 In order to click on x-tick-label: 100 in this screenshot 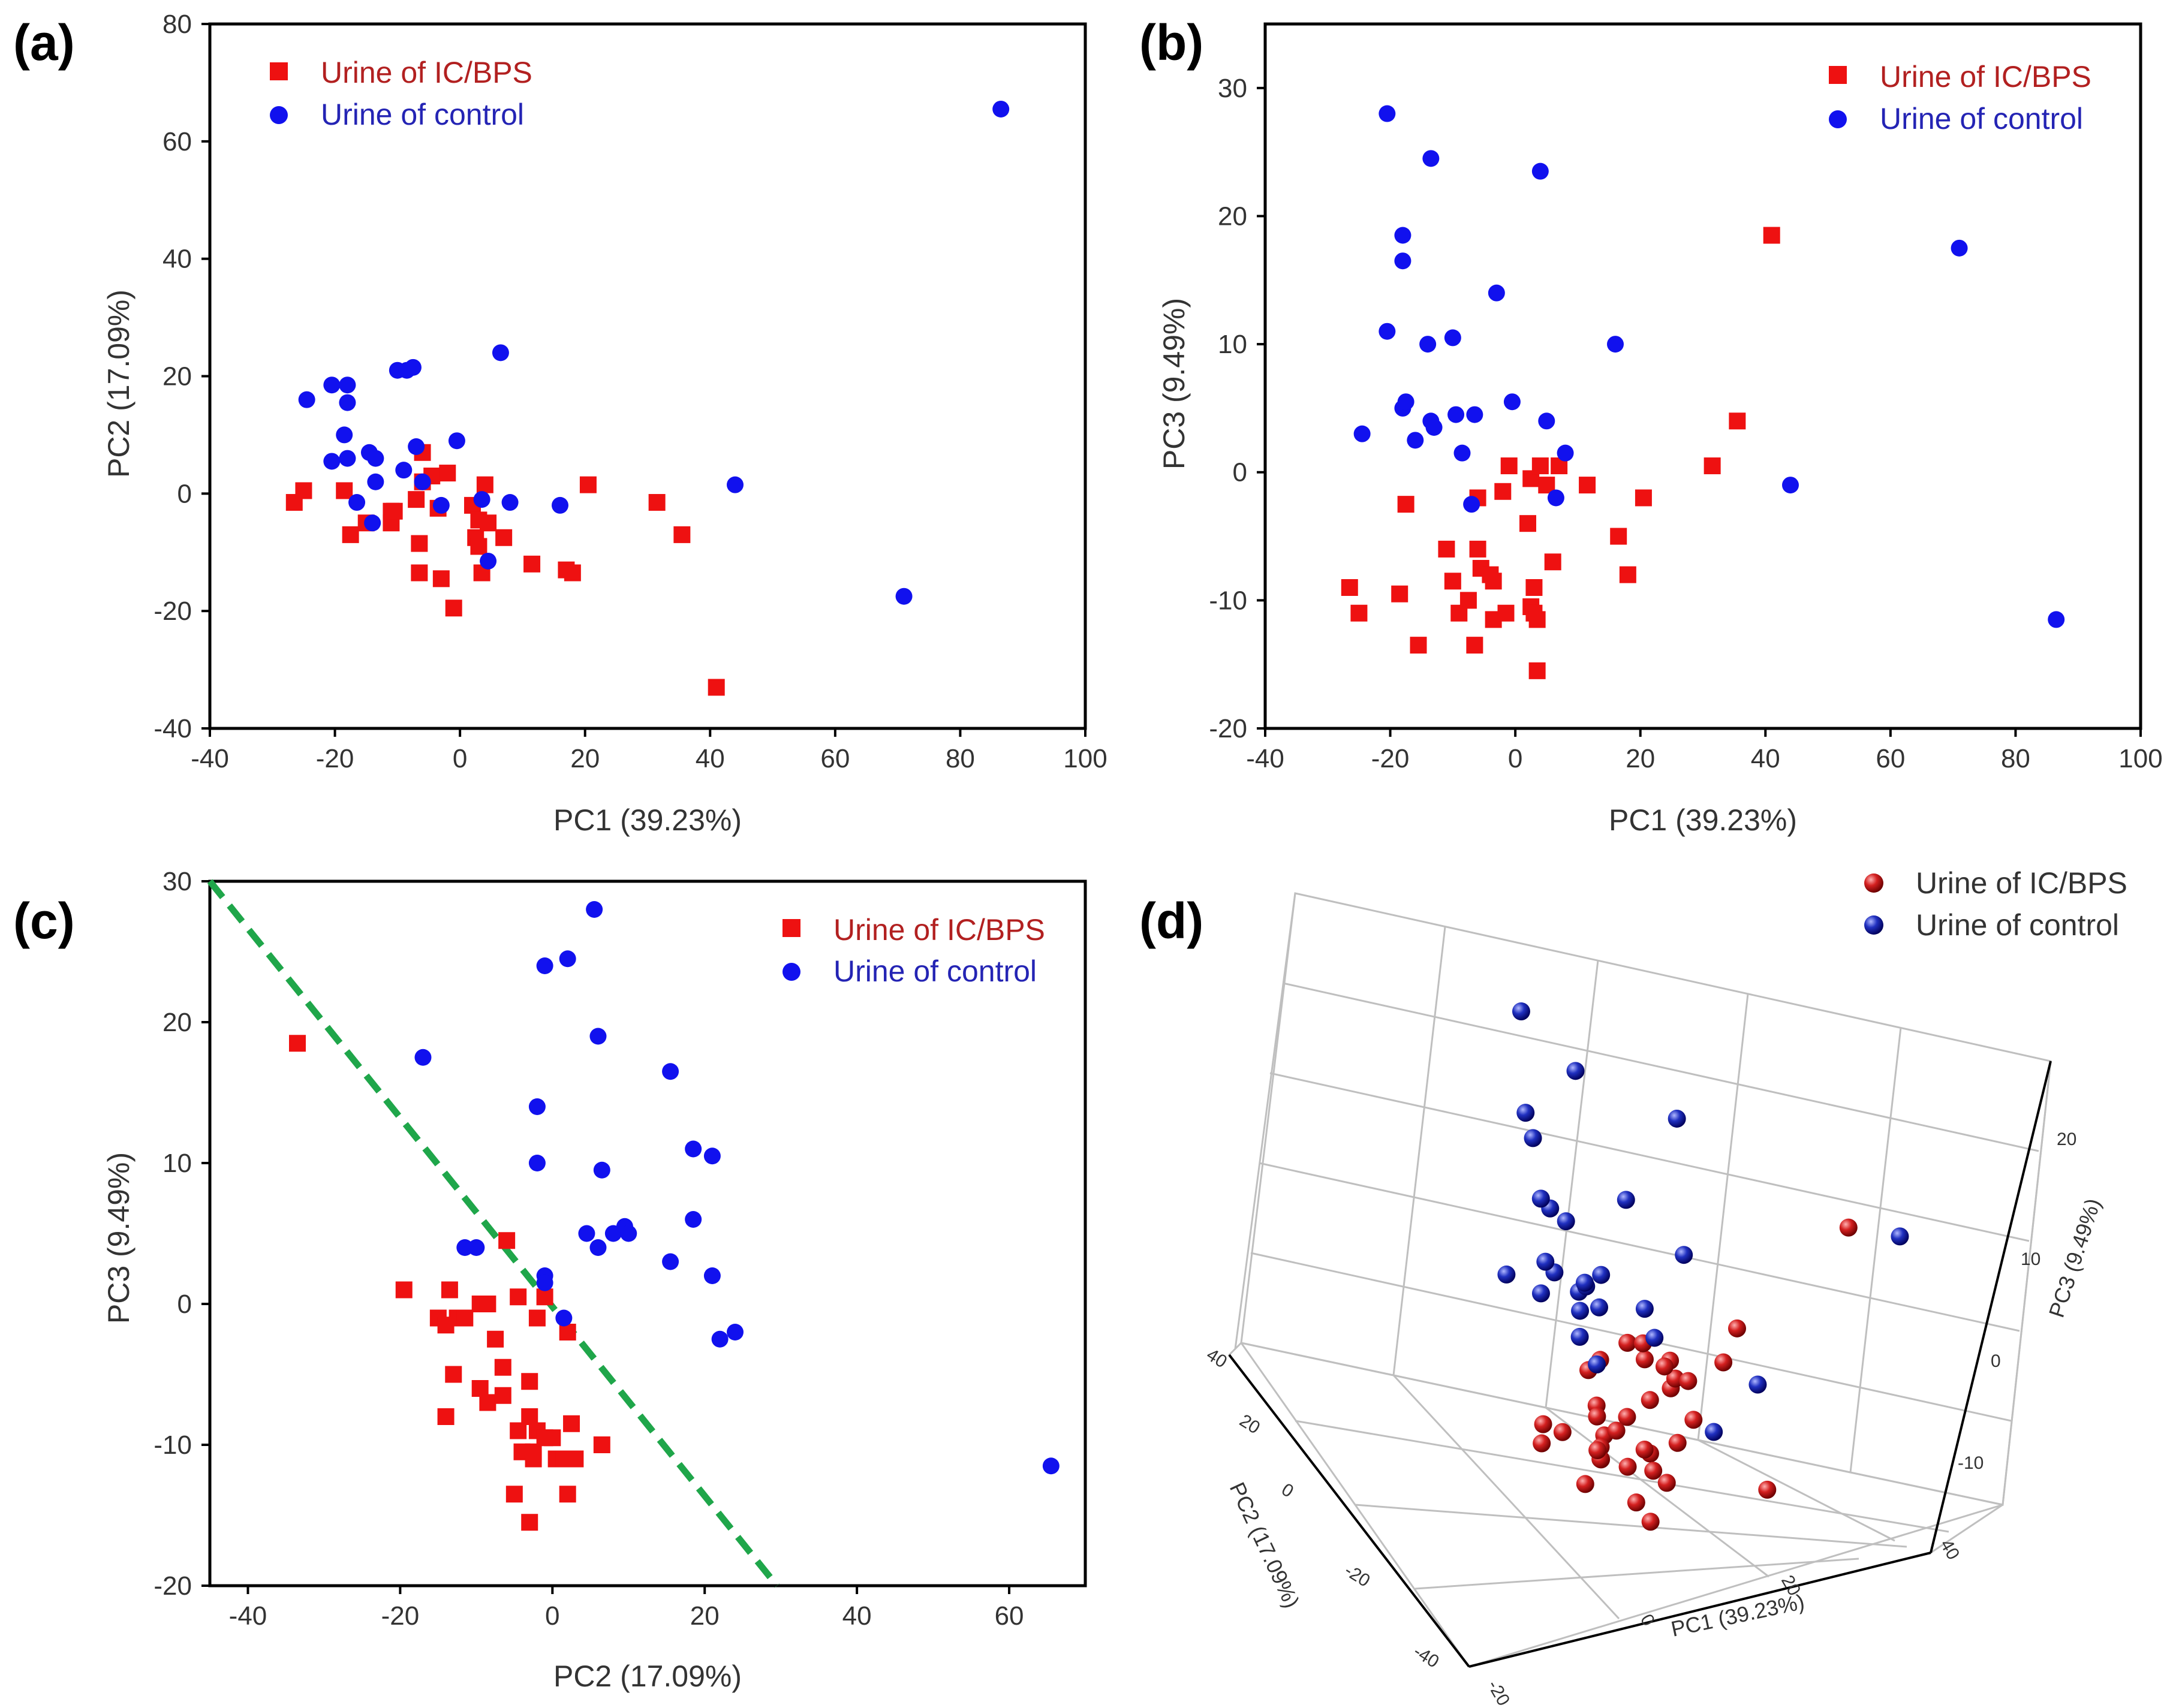, I will do `click(2140, 758)`.